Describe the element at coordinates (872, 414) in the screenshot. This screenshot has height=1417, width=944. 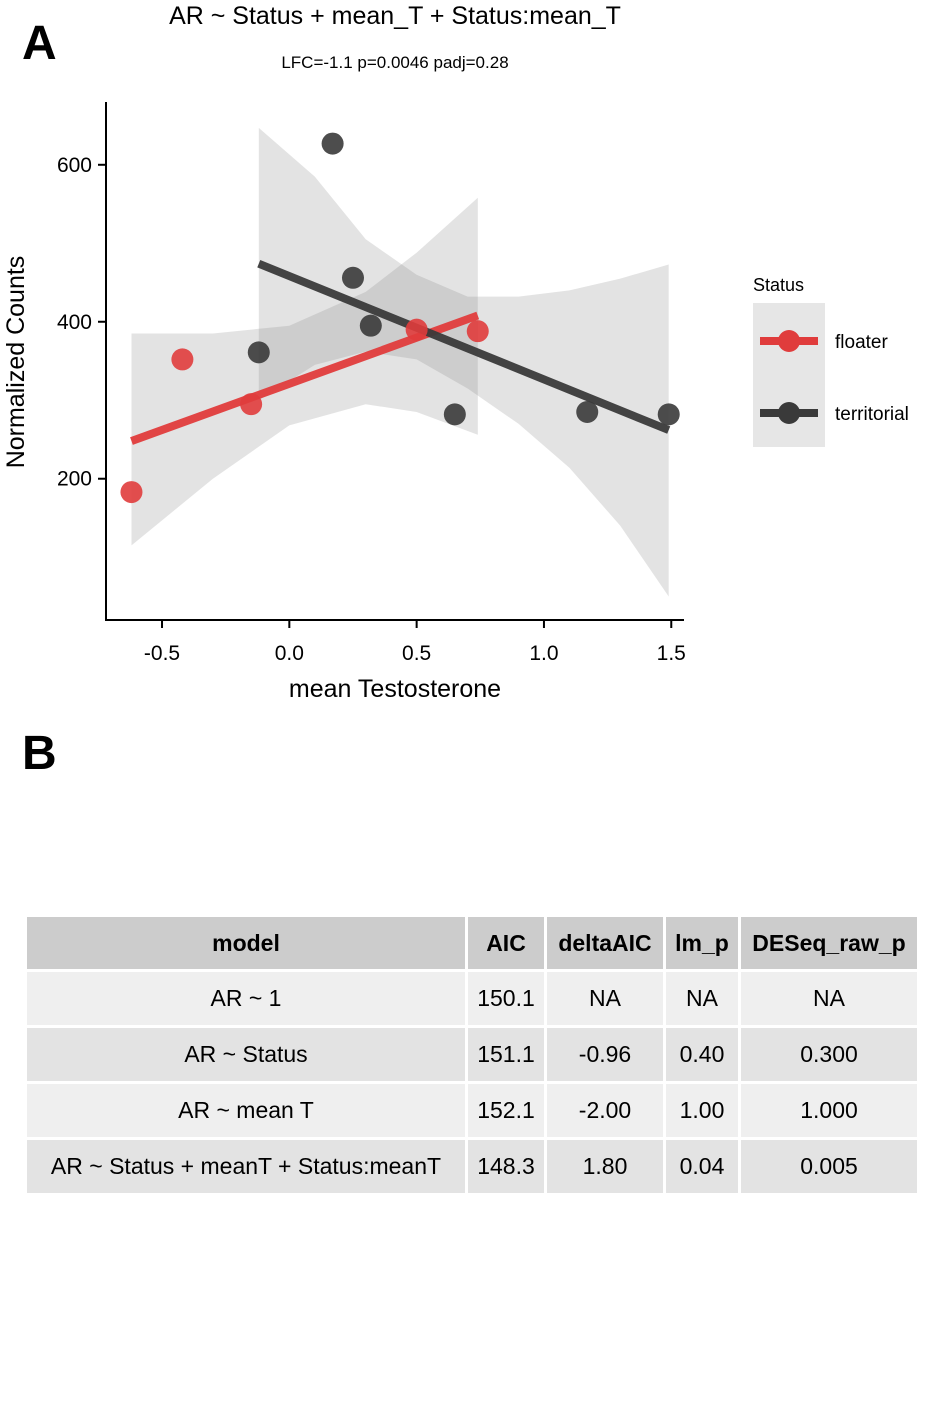
I see `legend-label-territorial: territorial` at that location.